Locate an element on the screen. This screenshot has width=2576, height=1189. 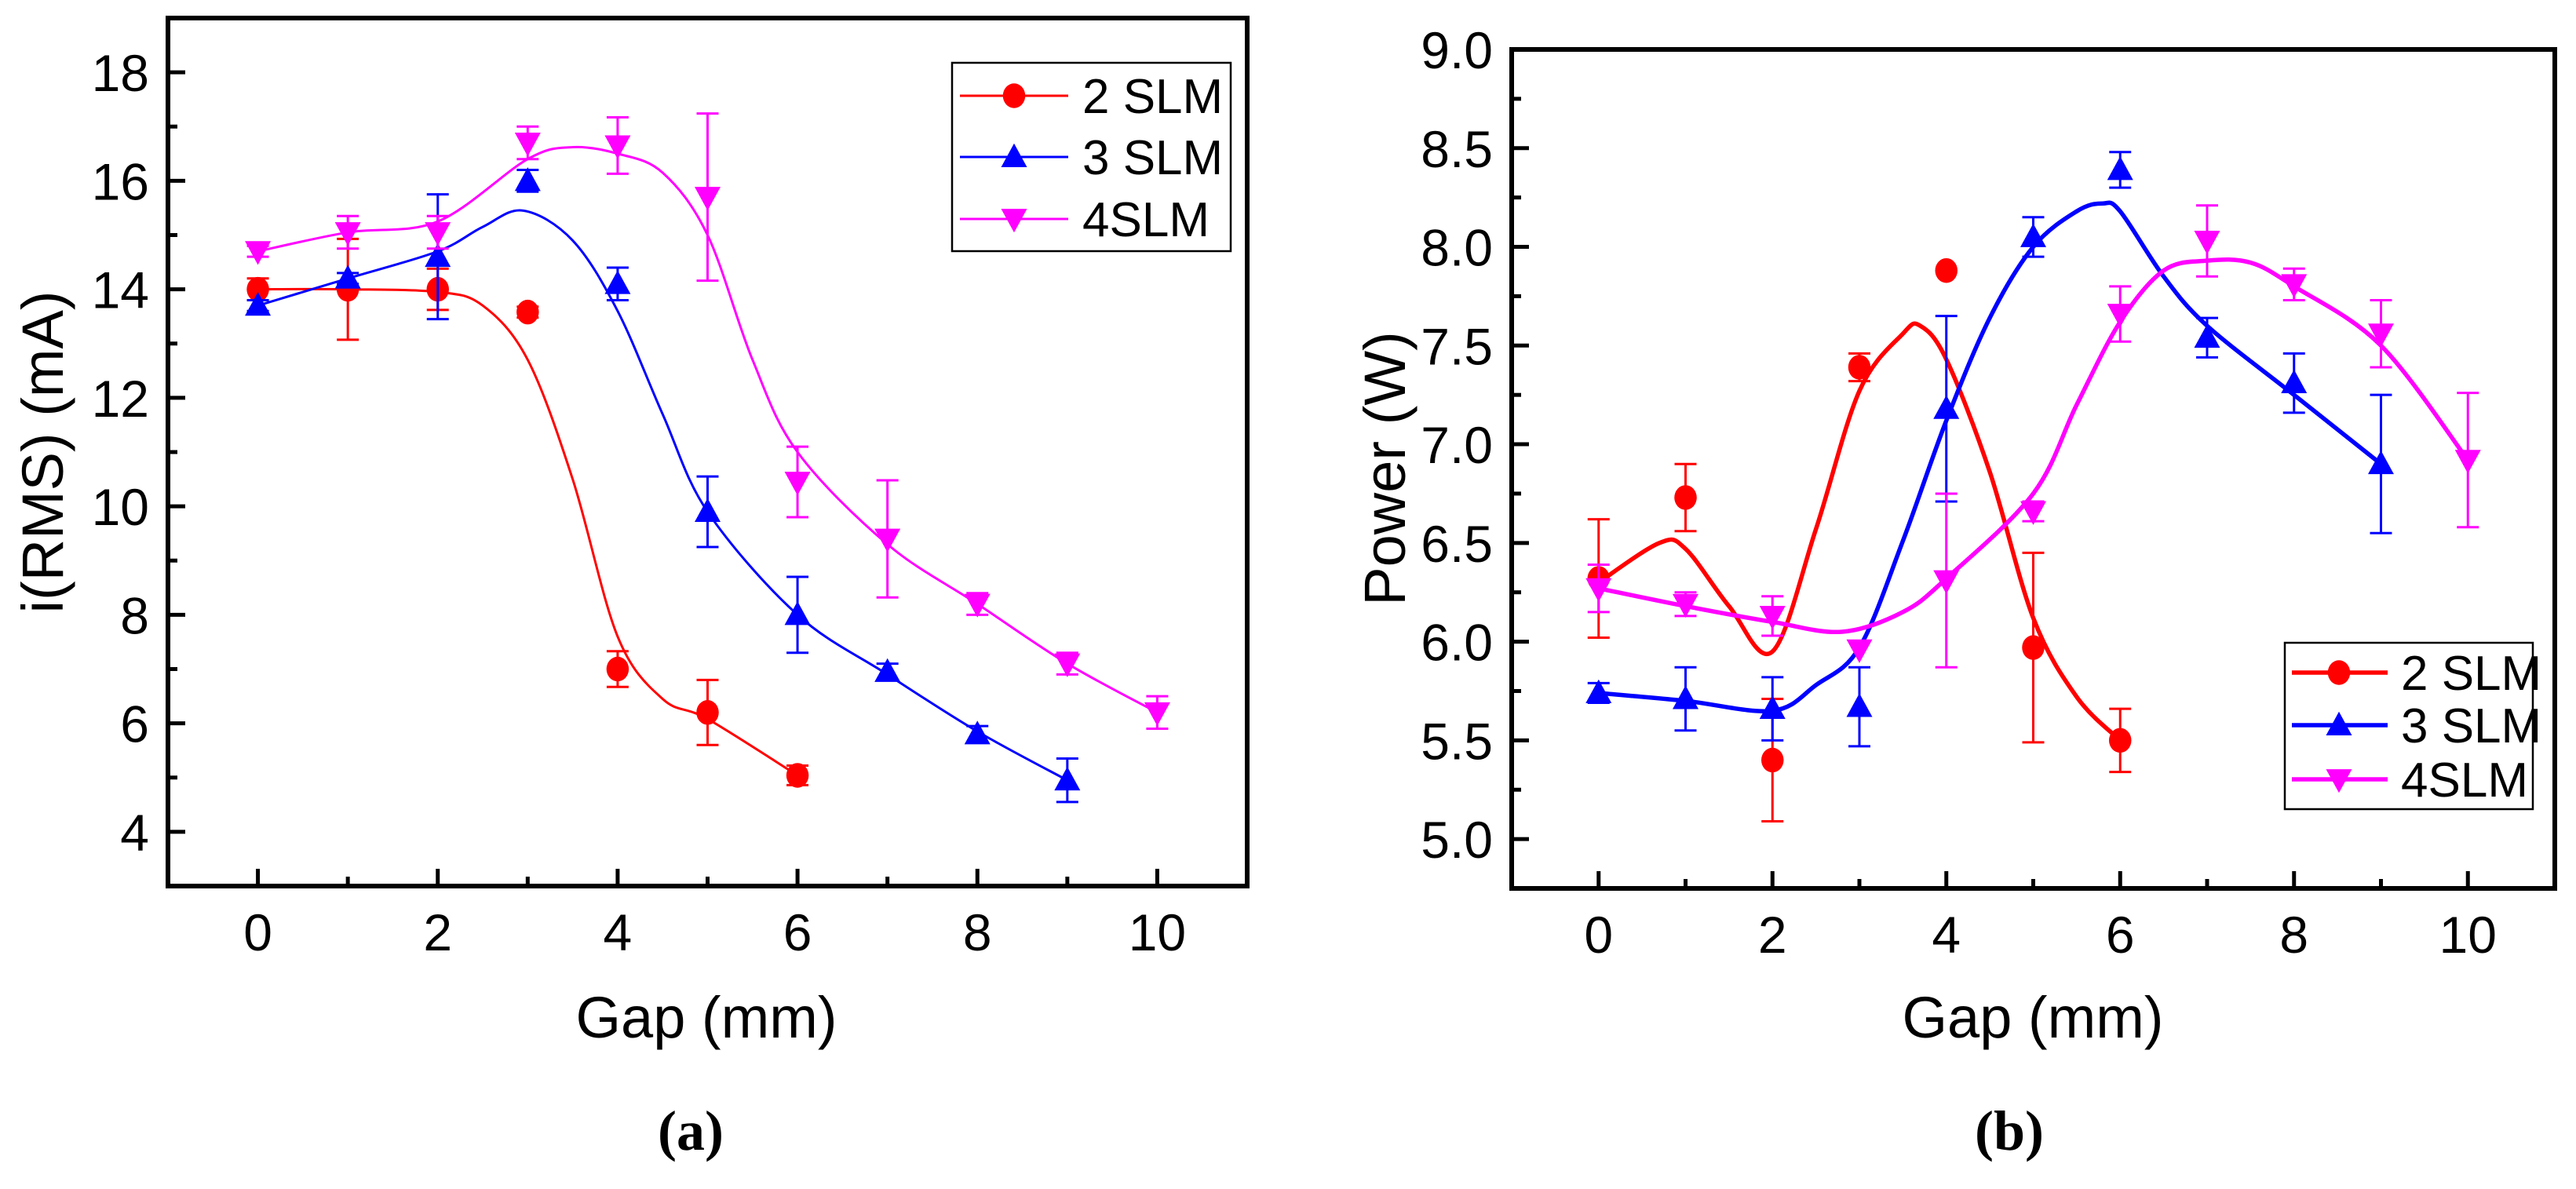
y-tick-label: 14 is located at coordinates (121, 290).